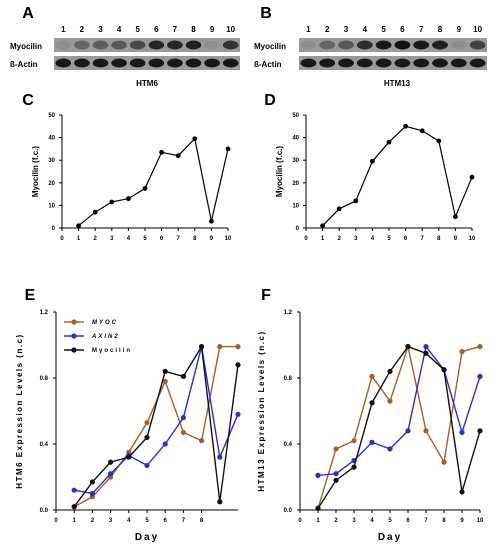  What do you see at coordinates (26, 46) in the screenshot?
I see `blot-row-label: Myocilin` at bounding box center [26, 46].